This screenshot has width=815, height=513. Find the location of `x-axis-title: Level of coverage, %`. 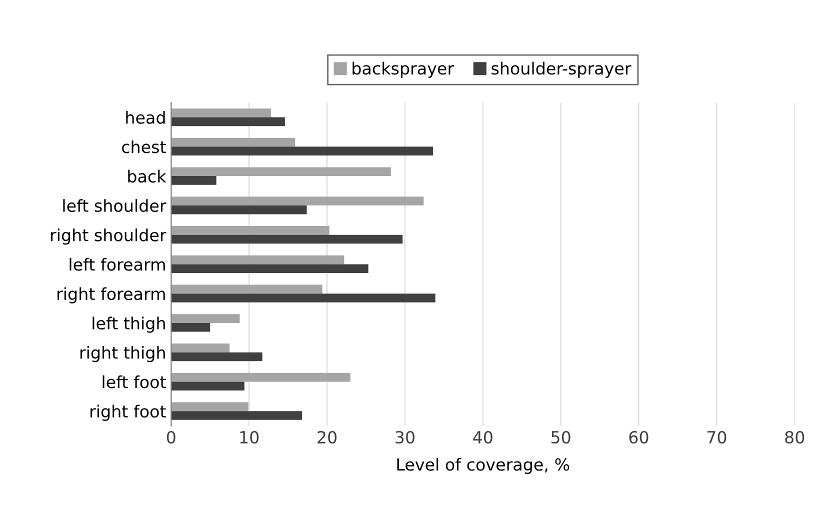

x-axis-title: Level of coverage, % is located at coordinates (483, 466).